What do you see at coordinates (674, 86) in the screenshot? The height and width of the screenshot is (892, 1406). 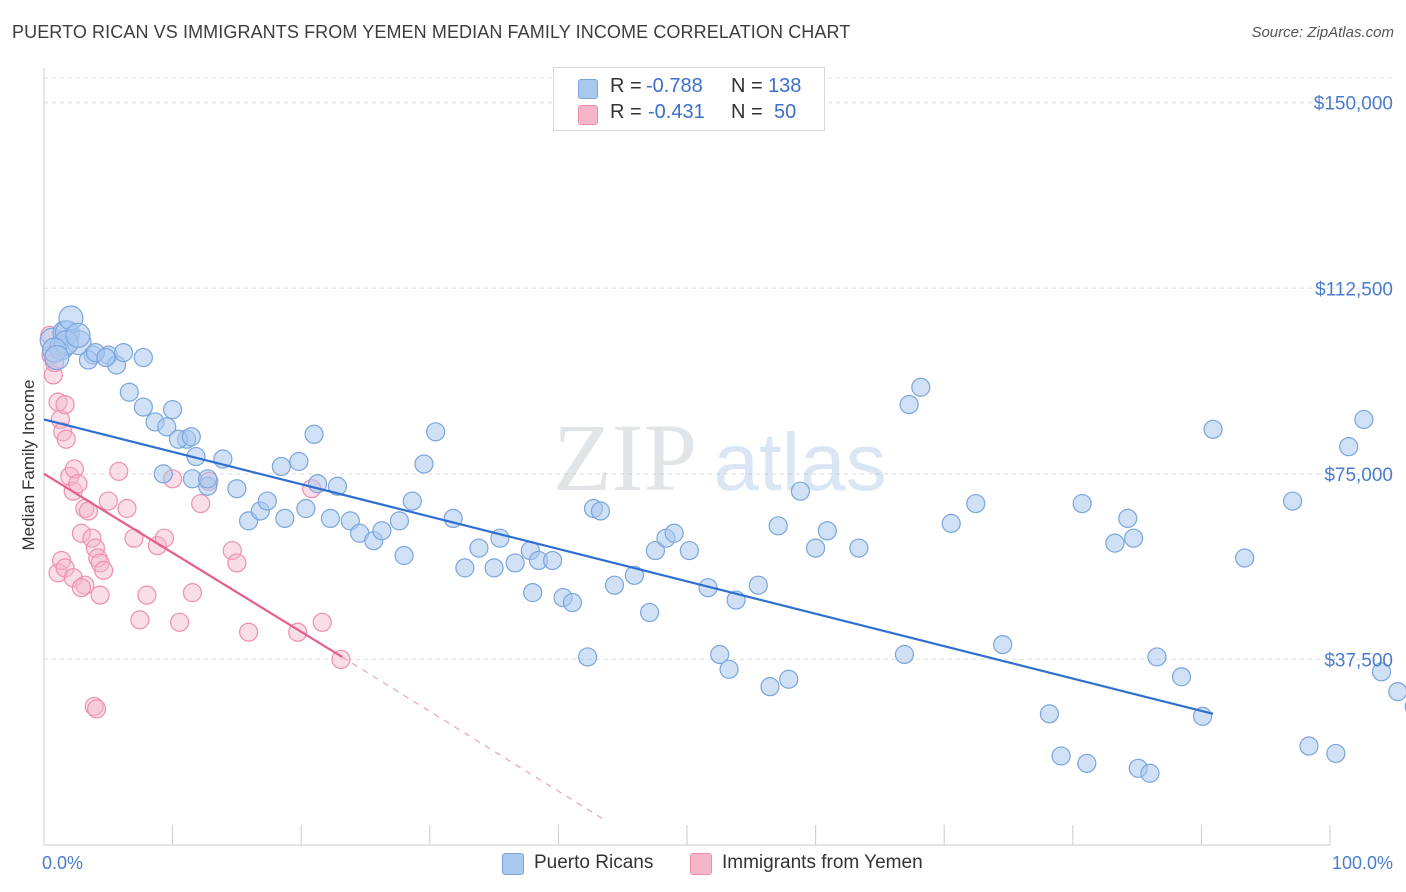 I see `r-value: -0.788` at bounding box center [674, 86].